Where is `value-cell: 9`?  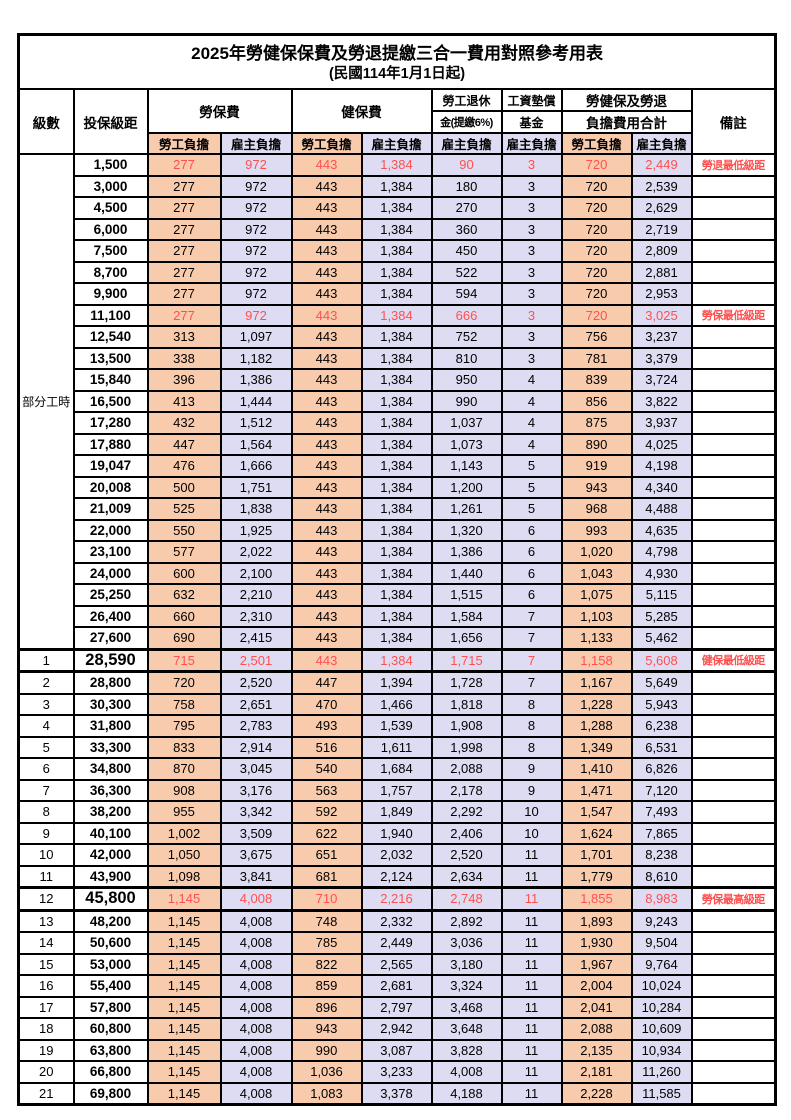
value-cell: 9 is located at coordinates (531, 769).